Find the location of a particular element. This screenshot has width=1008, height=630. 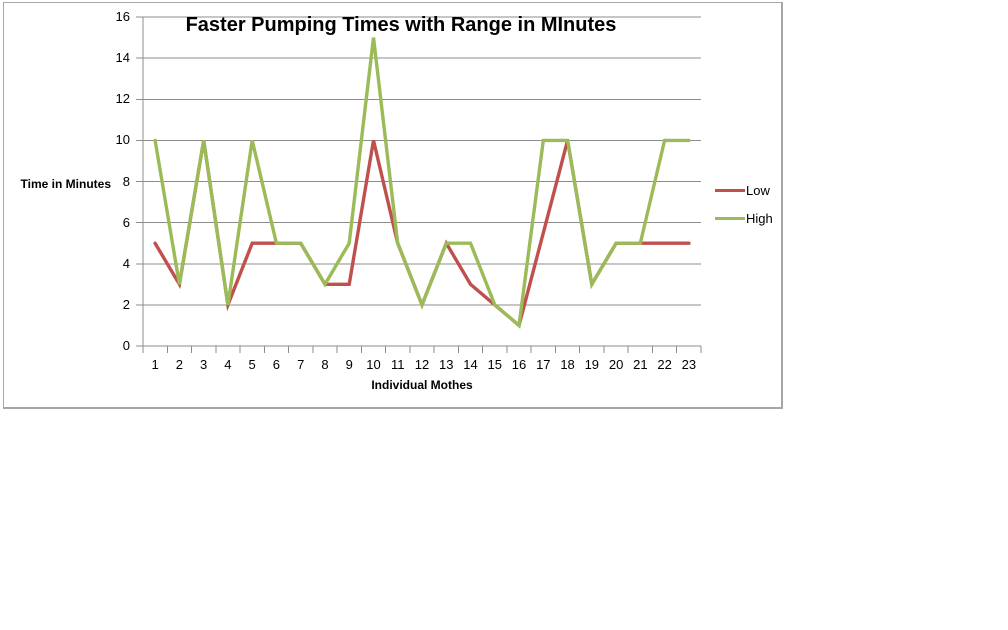

x-tick-label: 10 is located at coordinates (373, 364).